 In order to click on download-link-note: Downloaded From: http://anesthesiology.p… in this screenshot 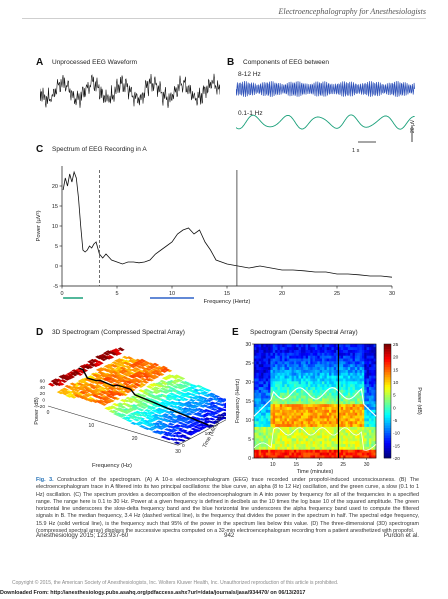, I will do `click(224, 593)`.